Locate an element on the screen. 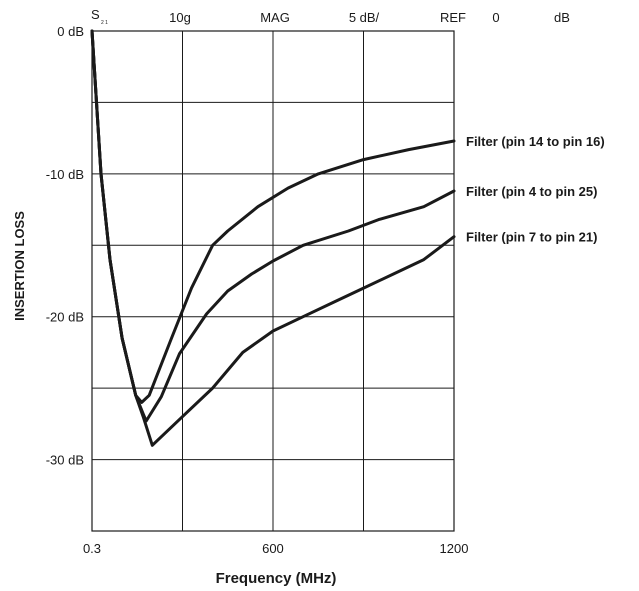 The height and width of the screenshot is (591, 639). series-label-2: Filter (pin 4 to pin 25) is located at coordinates (531, 191).